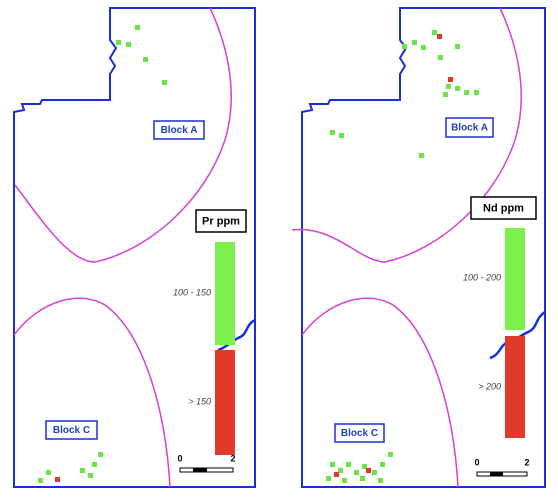  Describe the element at coordinates (199, 401) in the screenshot. I see `legend-class: > 150` at that location.